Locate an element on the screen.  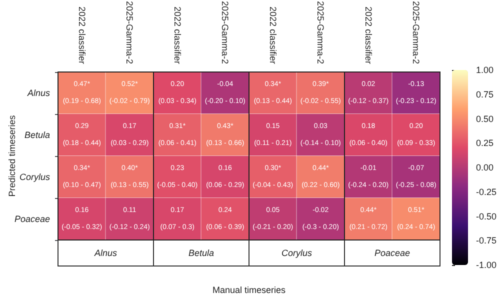
y-tick-label: Alnus is located at coordinates (38, 93).